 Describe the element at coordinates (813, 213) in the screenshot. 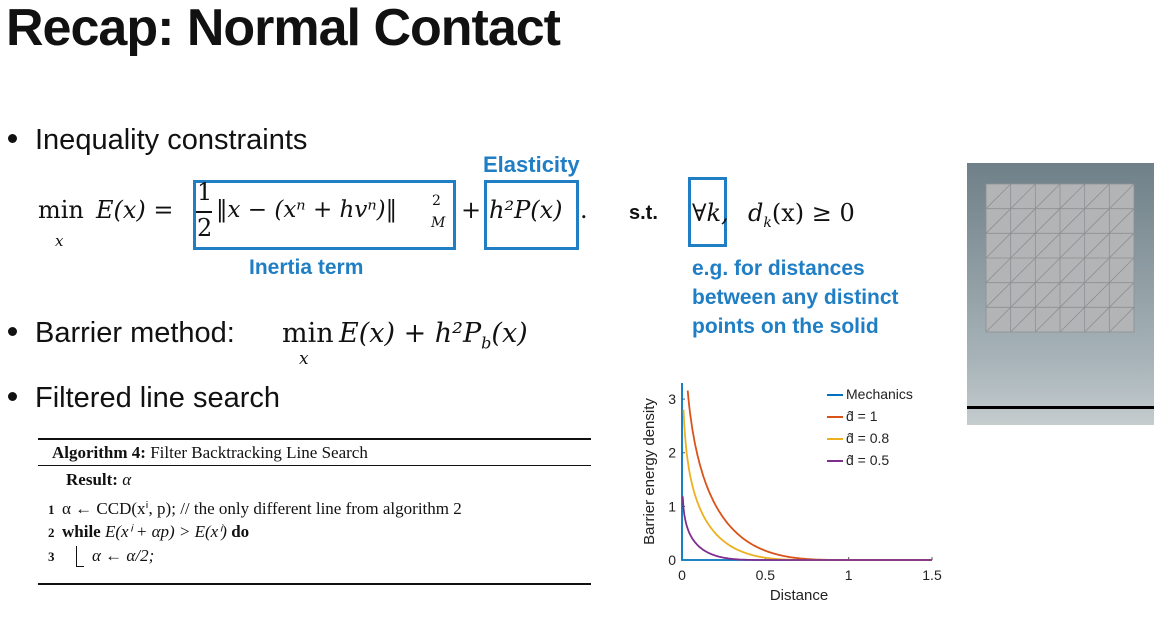

I see `constraint-rest: (x) ≥ 0` at that location.